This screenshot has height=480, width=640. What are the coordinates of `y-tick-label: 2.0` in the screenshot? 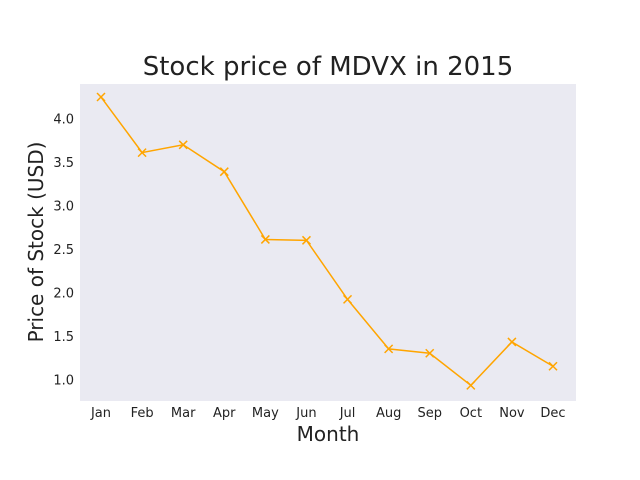 It's located at (63, 293).